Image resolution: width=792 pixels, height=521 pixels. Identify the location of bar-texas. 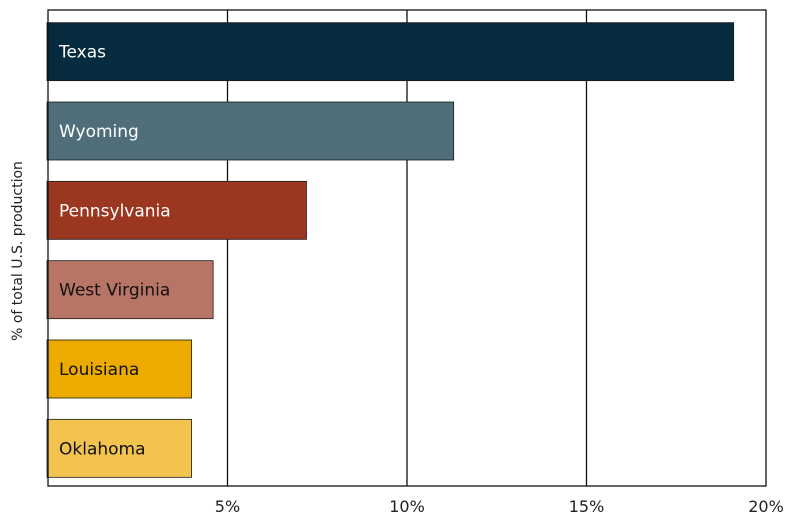
(390, 52).